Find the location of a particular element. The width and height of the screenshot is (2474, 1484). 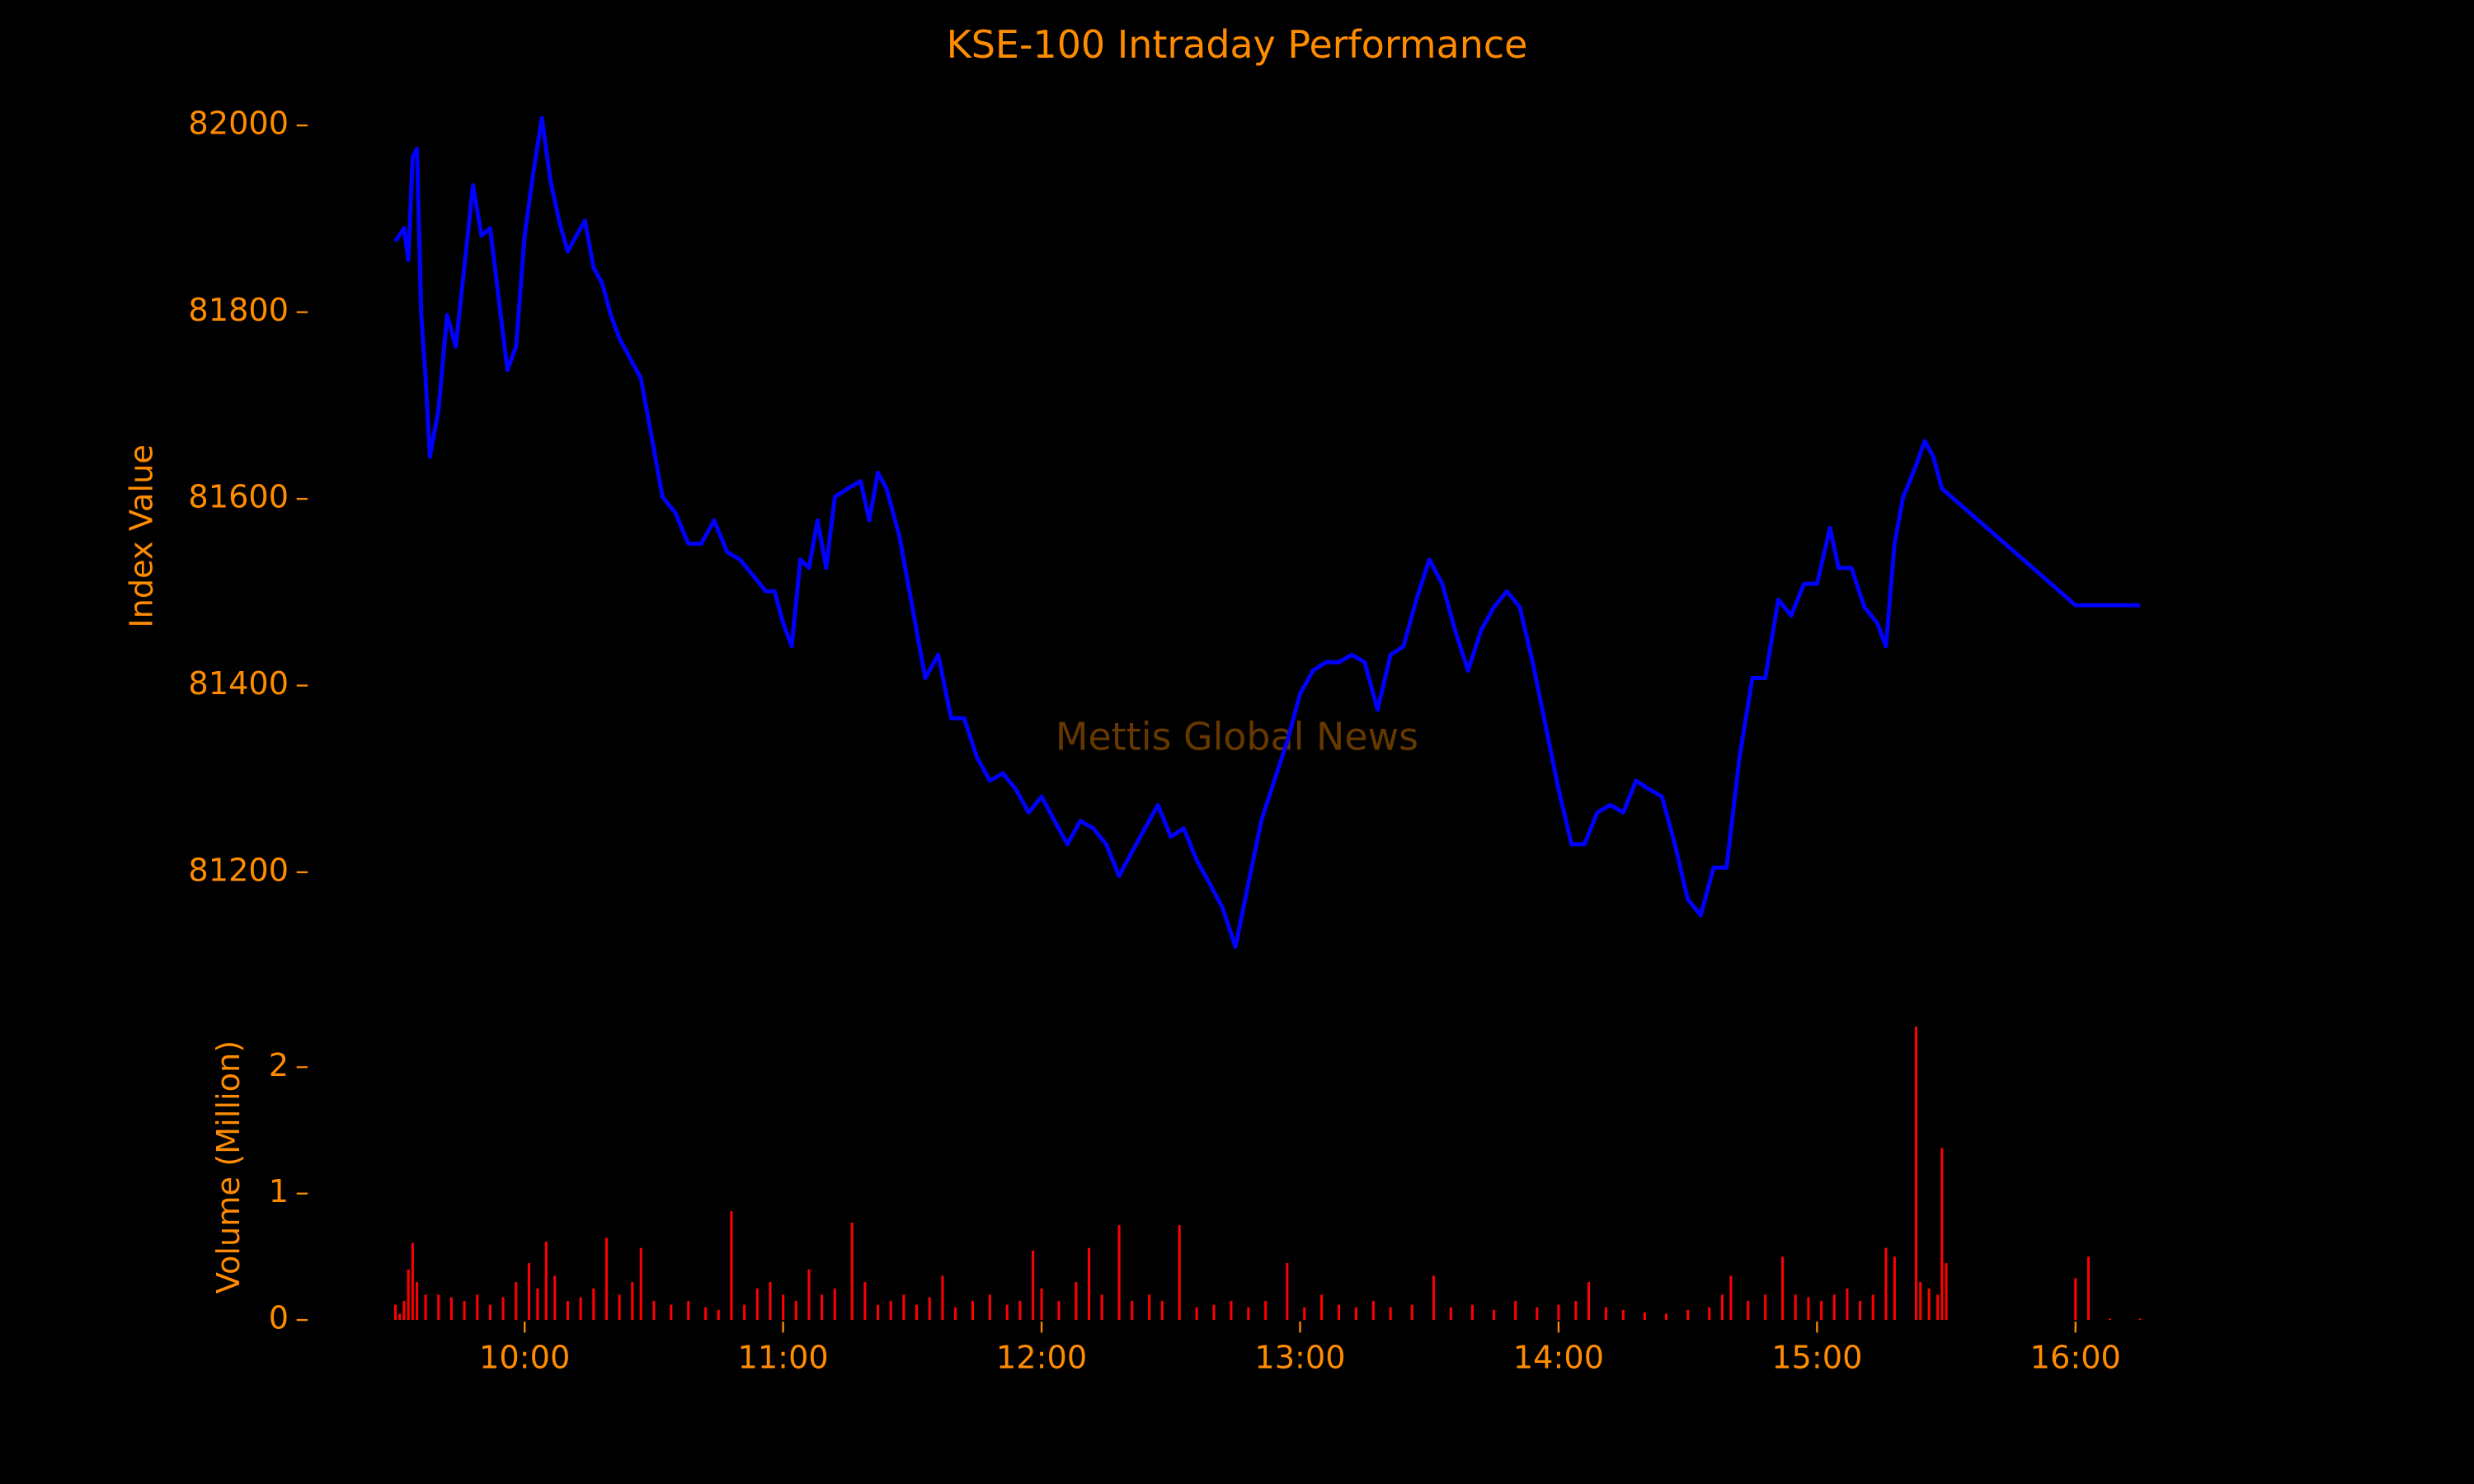

y-tick-label: 81600 is located at coordinates (238, 497).